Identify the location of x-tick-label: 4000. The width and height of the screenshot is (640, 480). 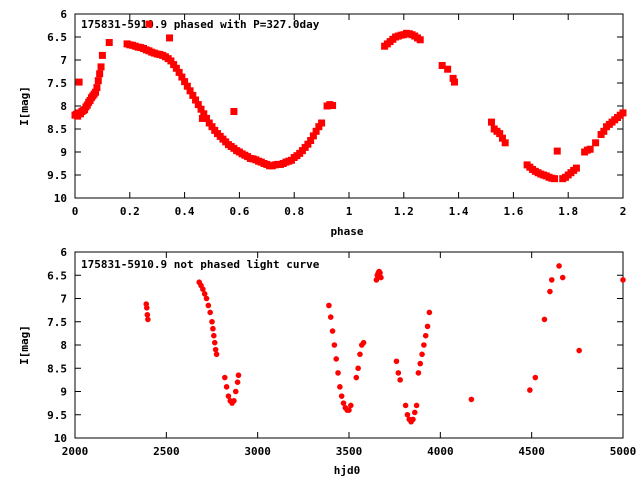
(440, 451).